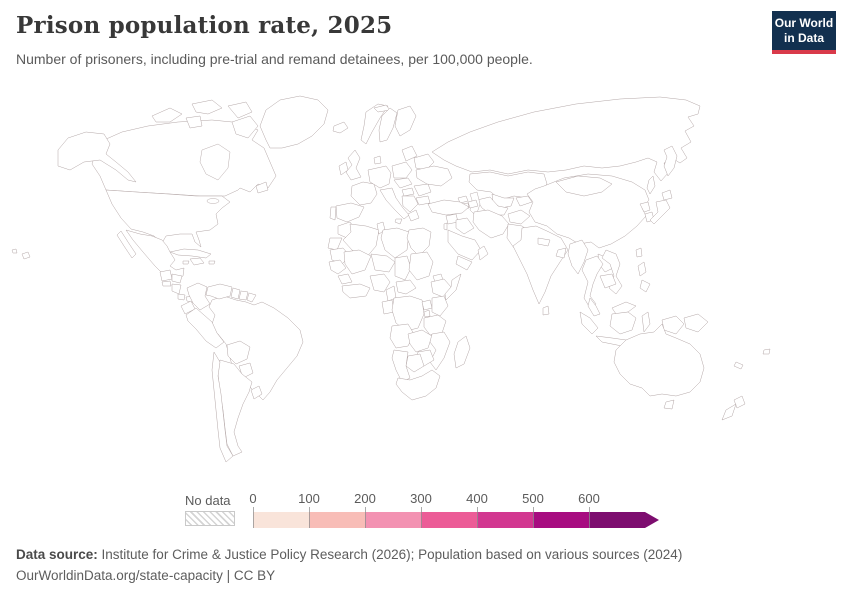 Image resolution: width=850 pixels, height=600 pixels. What do you see at coordinates (491, 224) in the screenshot?
I see `country-iran` at bounding box center [491, 224].